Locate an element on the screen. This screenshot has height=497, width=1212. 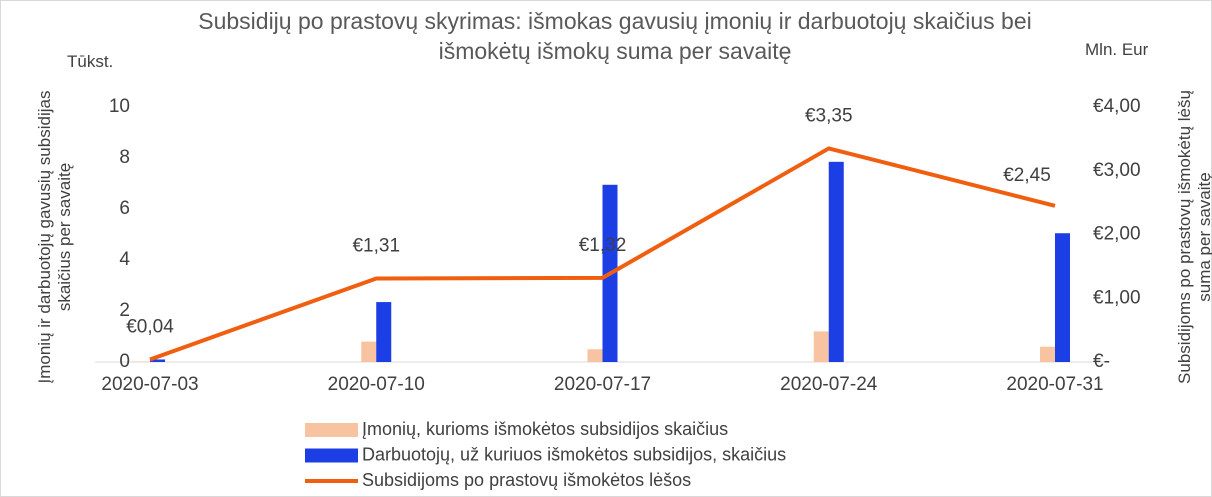
y2-tick-label: €- is located at coordinates (1101, 361).